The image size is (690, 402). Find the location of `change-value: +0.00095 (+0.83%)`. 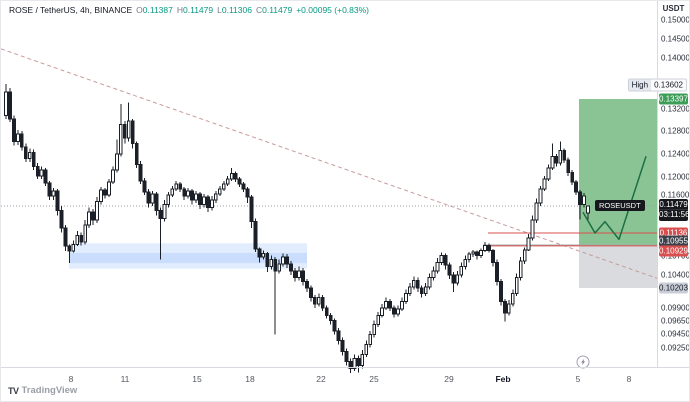

change-value: +0.00095 (+0.83%) is located at coordinates (332, 10).